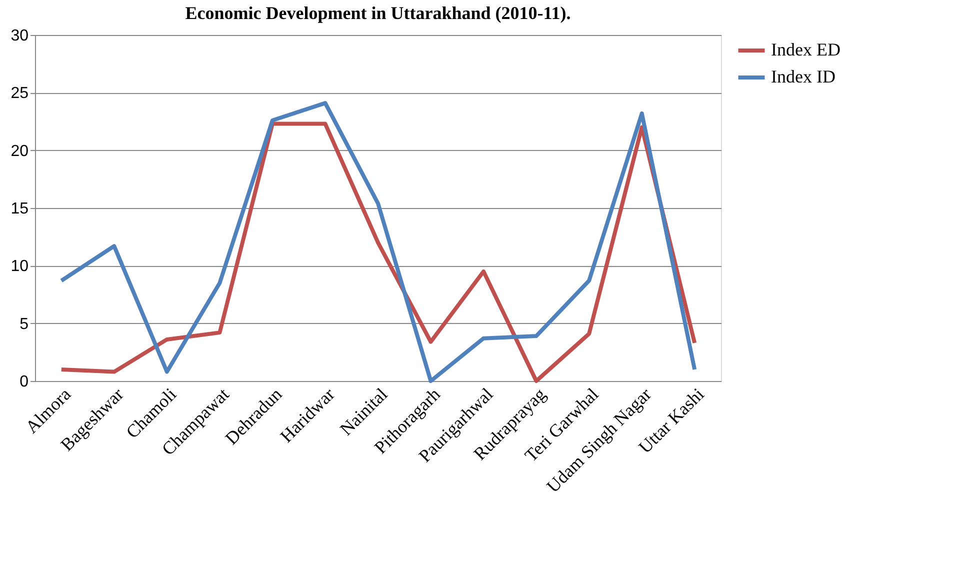 Image resolution: width=963 pixels, height=583 pixels. Describe the element at coordinates (19, 93) in the screenshot. I see `y-tick-label: 25` at that location.